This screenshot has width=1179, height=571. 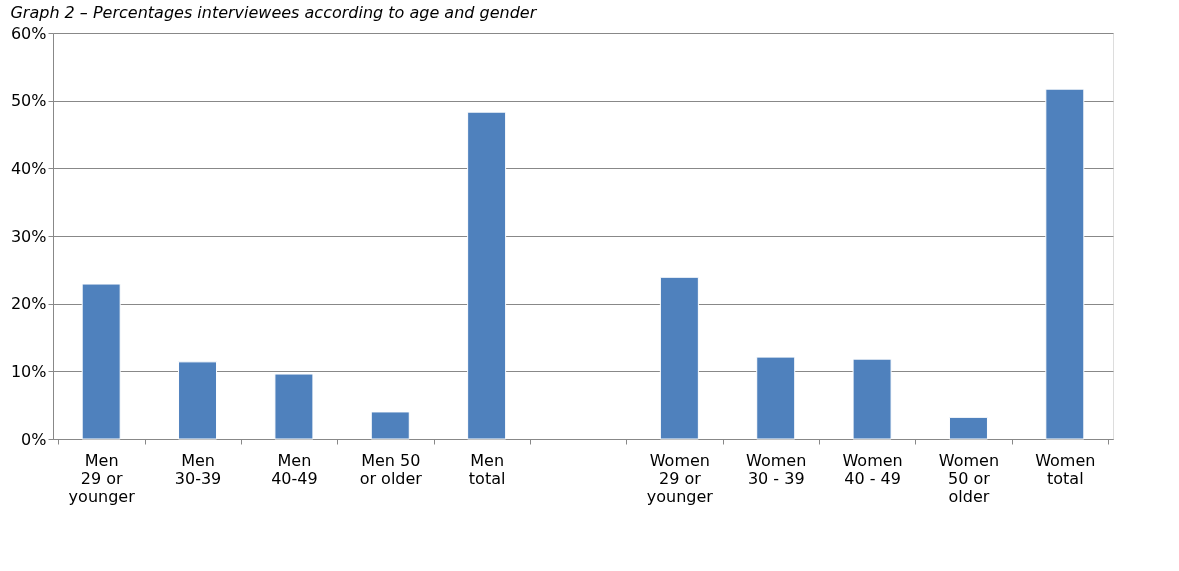 I want to click on x-tick-label: Men 30-39, so click(x=198, y=469).